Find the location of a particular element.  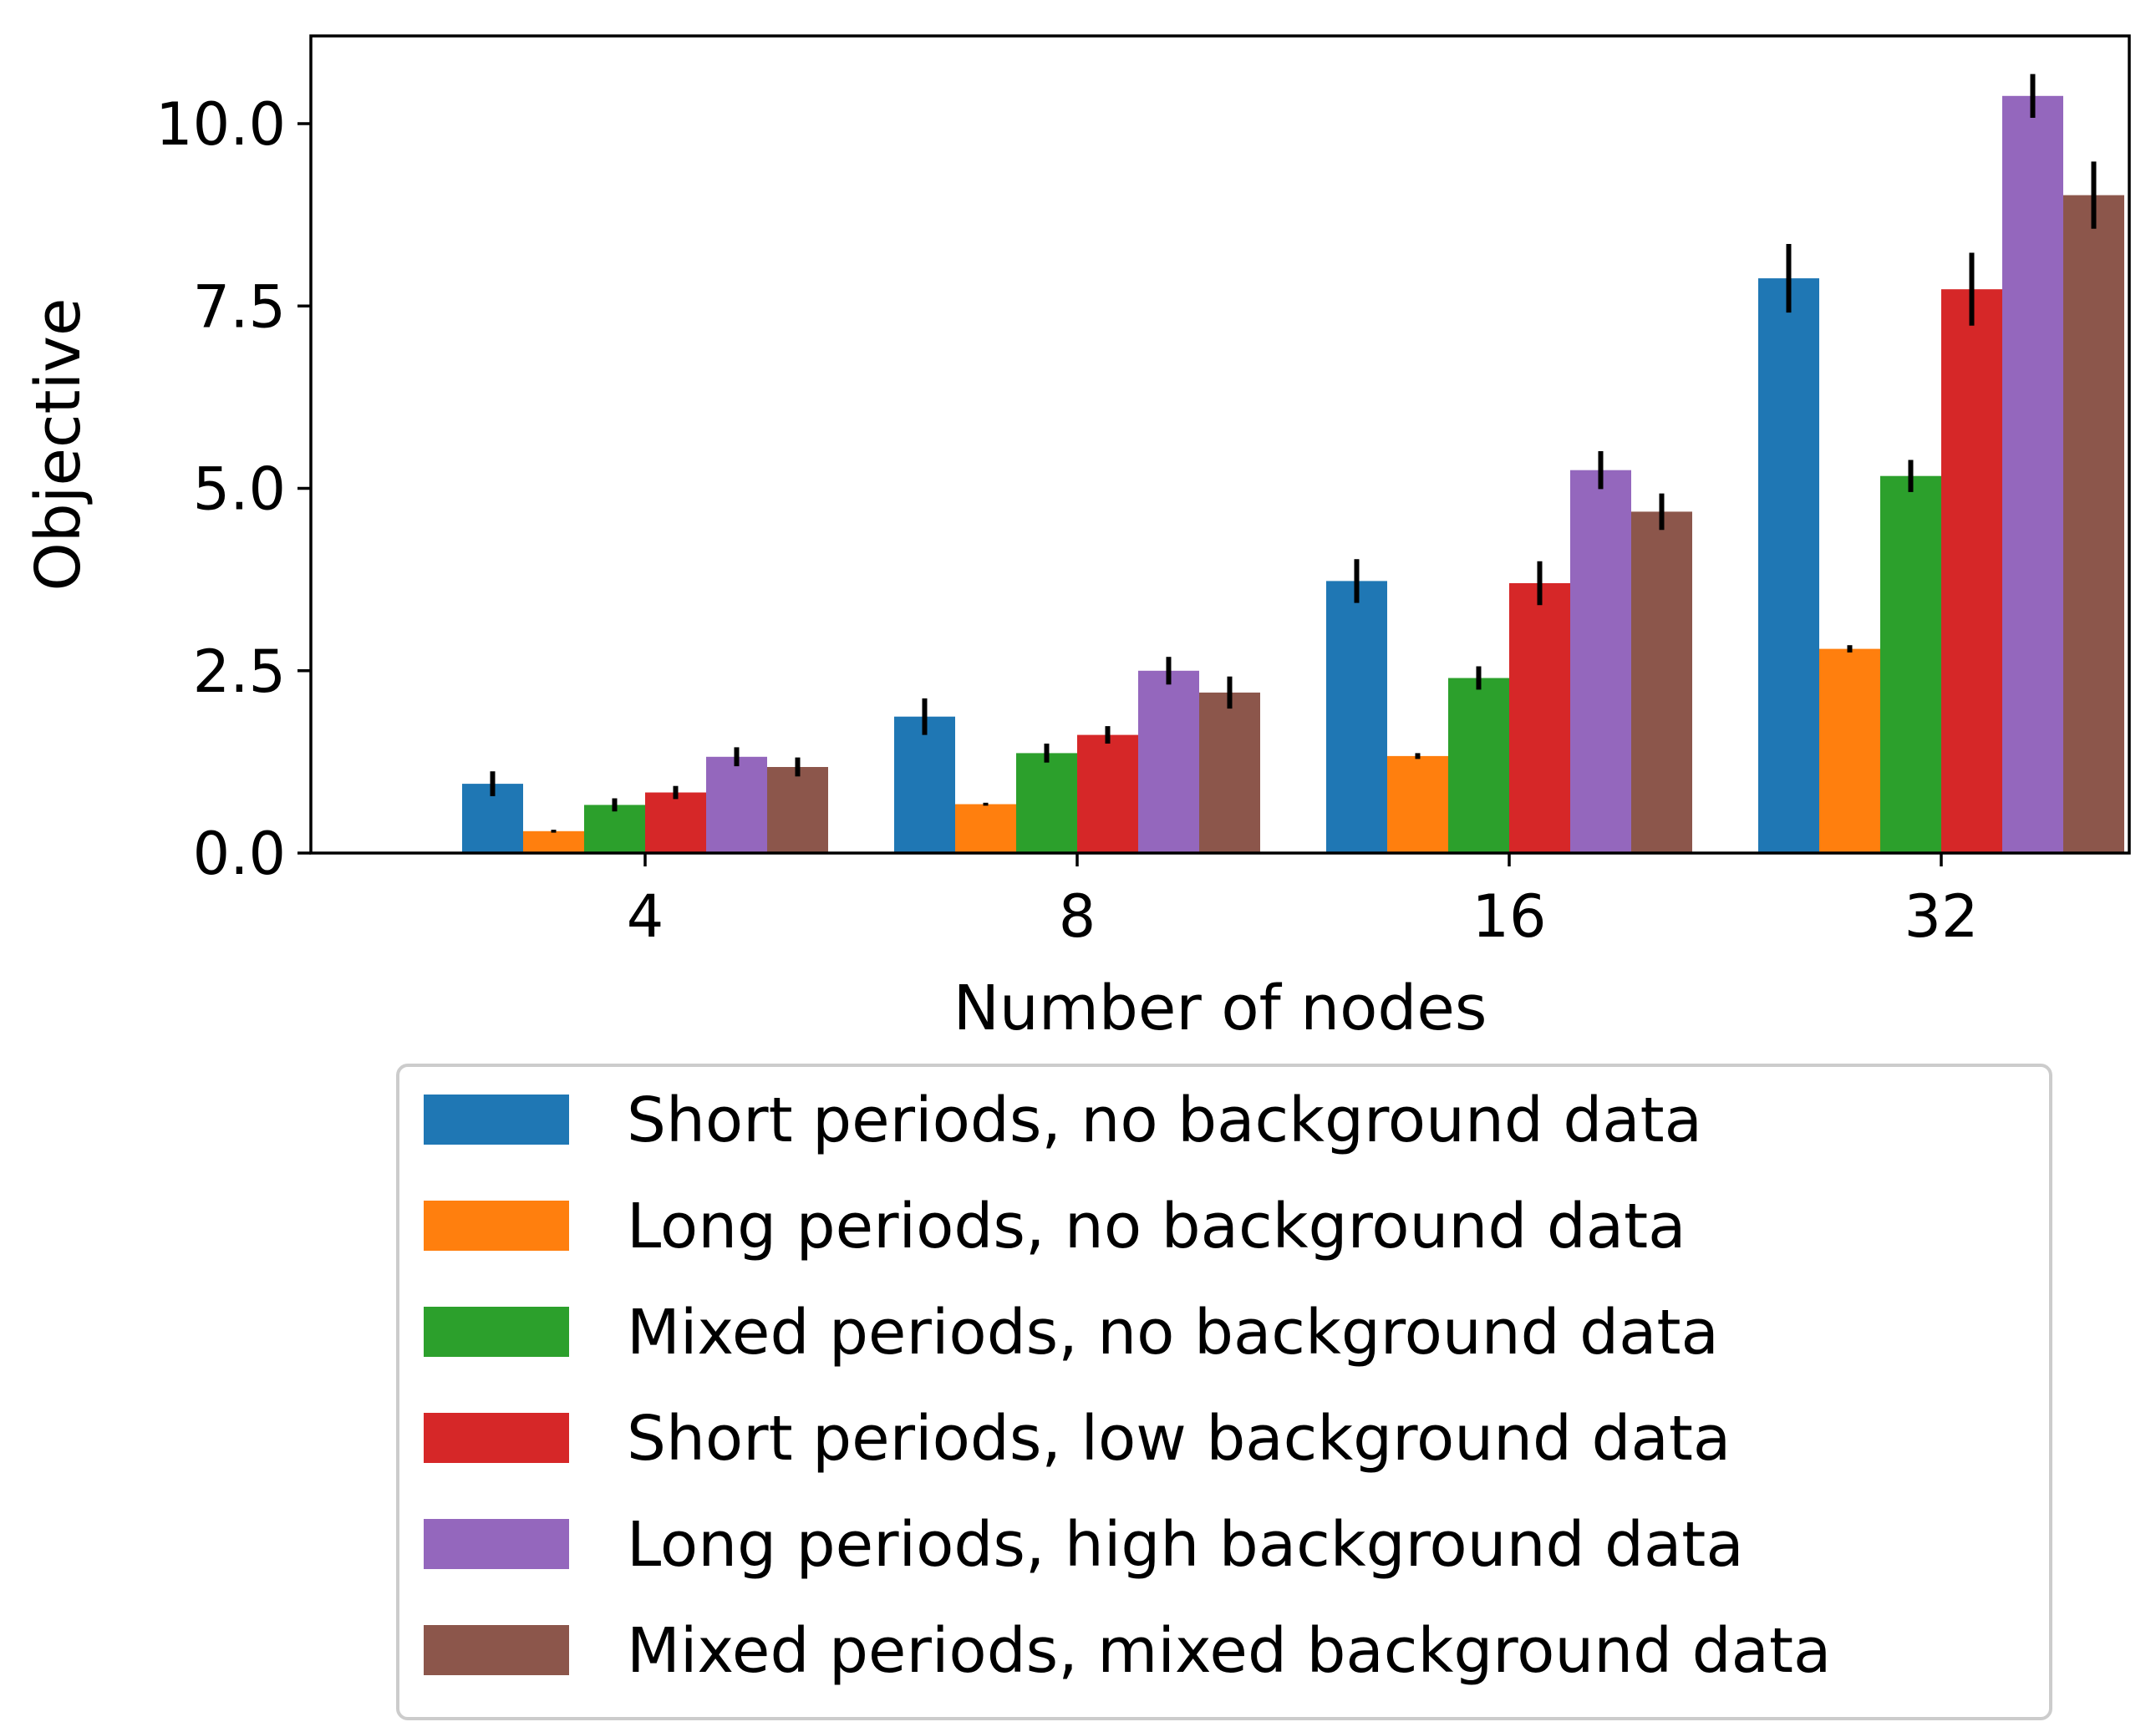

legend-label-5: Long periods, high background data is located at coordinates (1185, 1545).